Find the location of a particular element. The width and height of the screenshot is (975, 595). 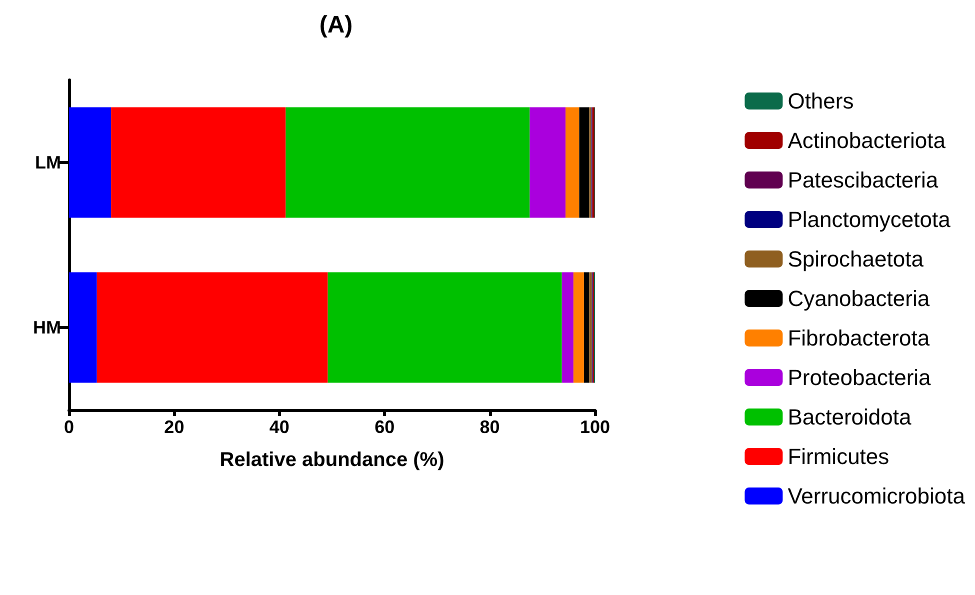

legend-label: Patescibacteria is located at coordinates (863, 180).